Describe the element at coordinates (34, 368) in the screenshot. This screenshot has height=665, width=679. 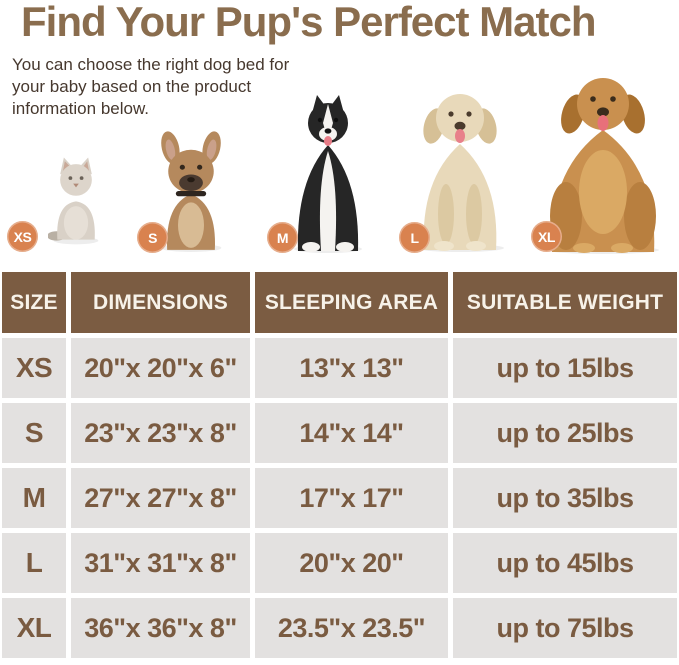
I see `row-xs-size: XS` at that location.